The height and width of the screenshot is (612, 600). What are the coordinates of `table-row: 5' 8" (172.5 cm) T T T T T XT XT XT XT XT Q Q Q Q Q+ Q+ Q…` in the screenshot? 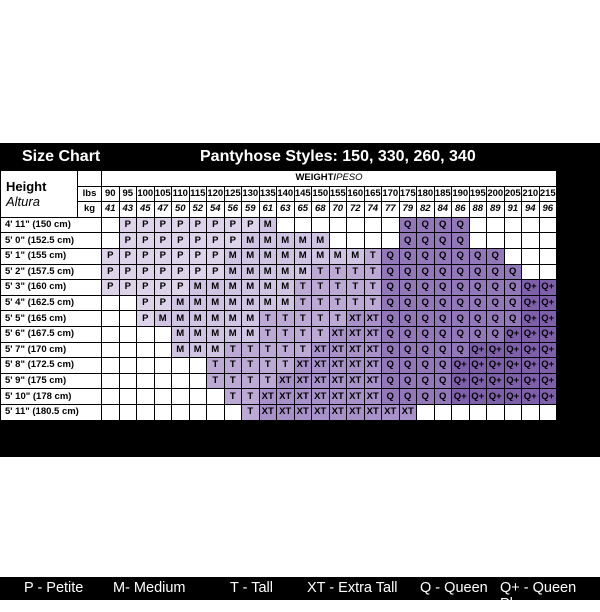 It's located at (278, 365).